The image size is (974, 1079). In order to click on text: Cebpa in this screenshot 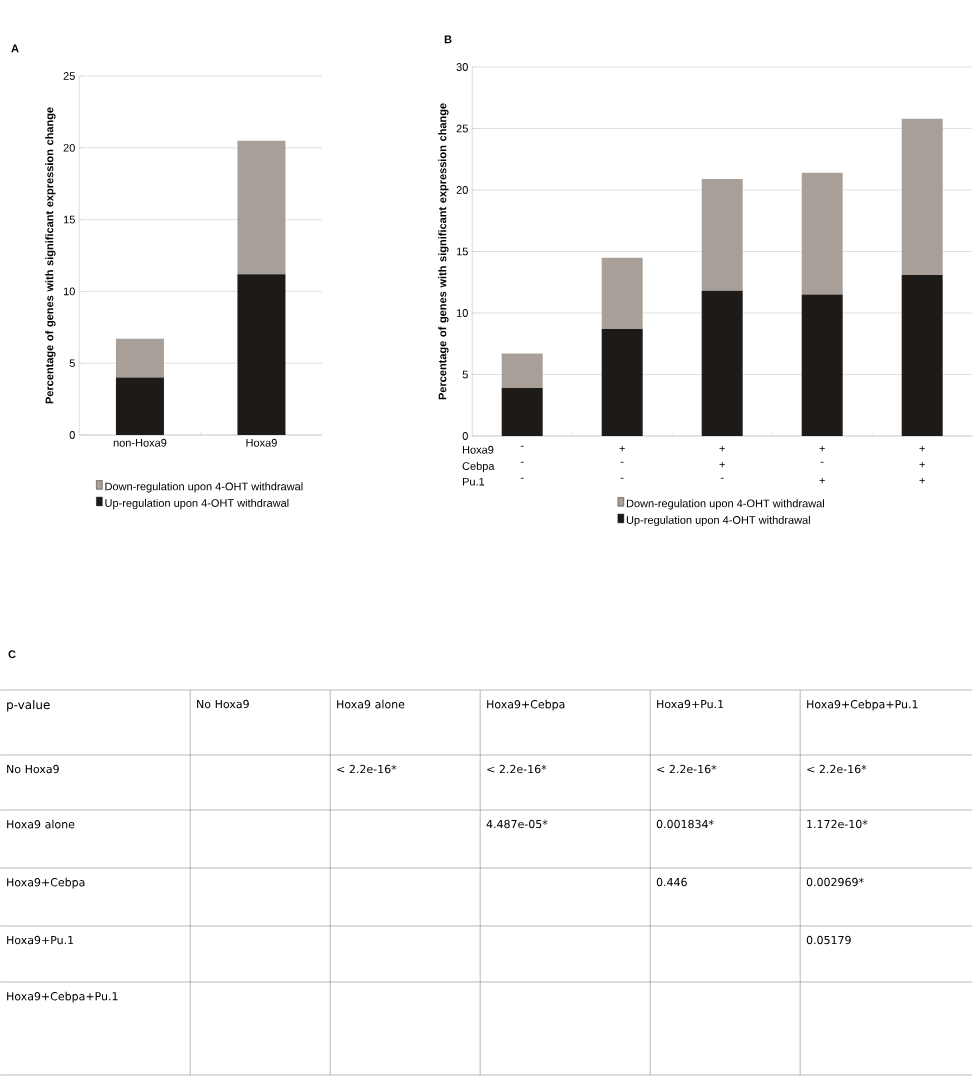, I will do `click(478, 467)`.